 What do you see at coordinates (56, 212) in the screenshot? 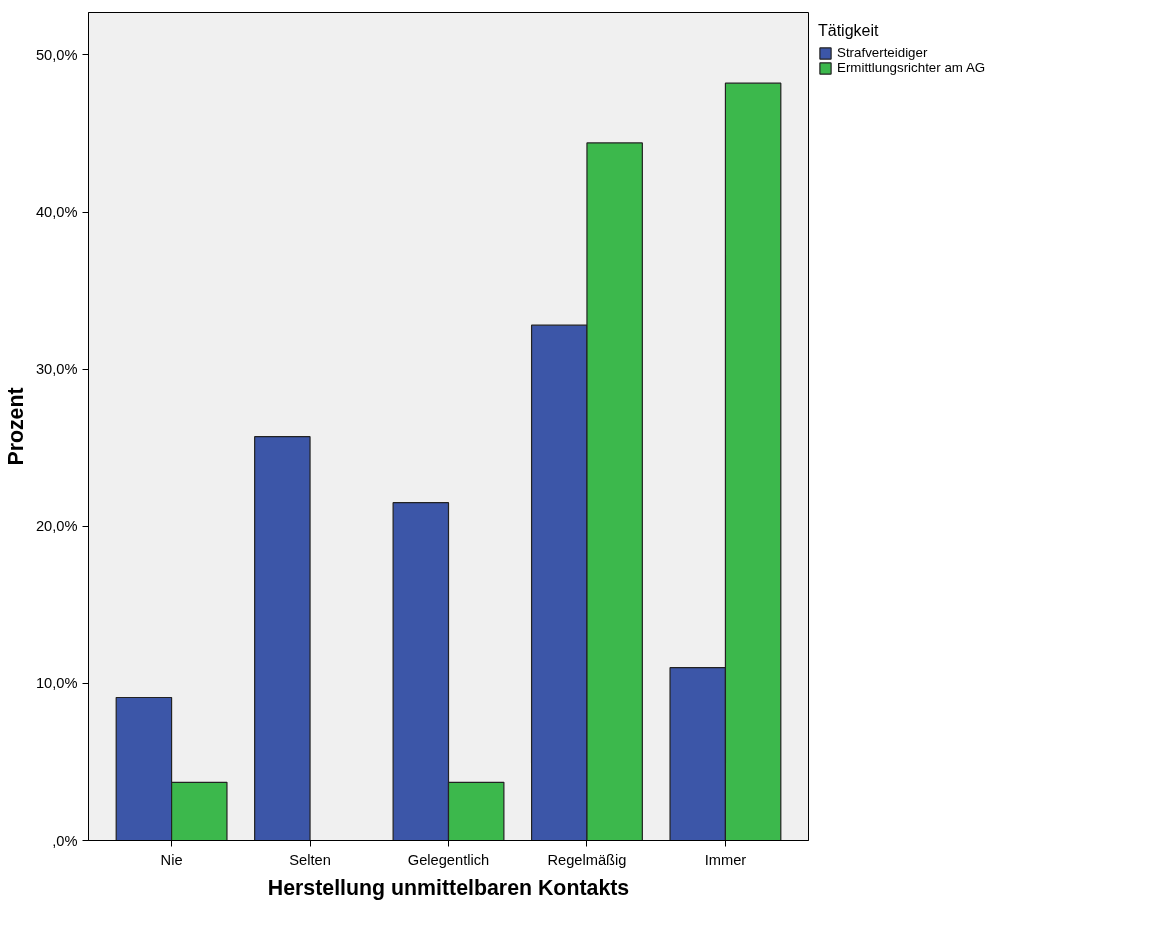
I see `y-tick-label: 40,0%` at bounding box center [56, 212].